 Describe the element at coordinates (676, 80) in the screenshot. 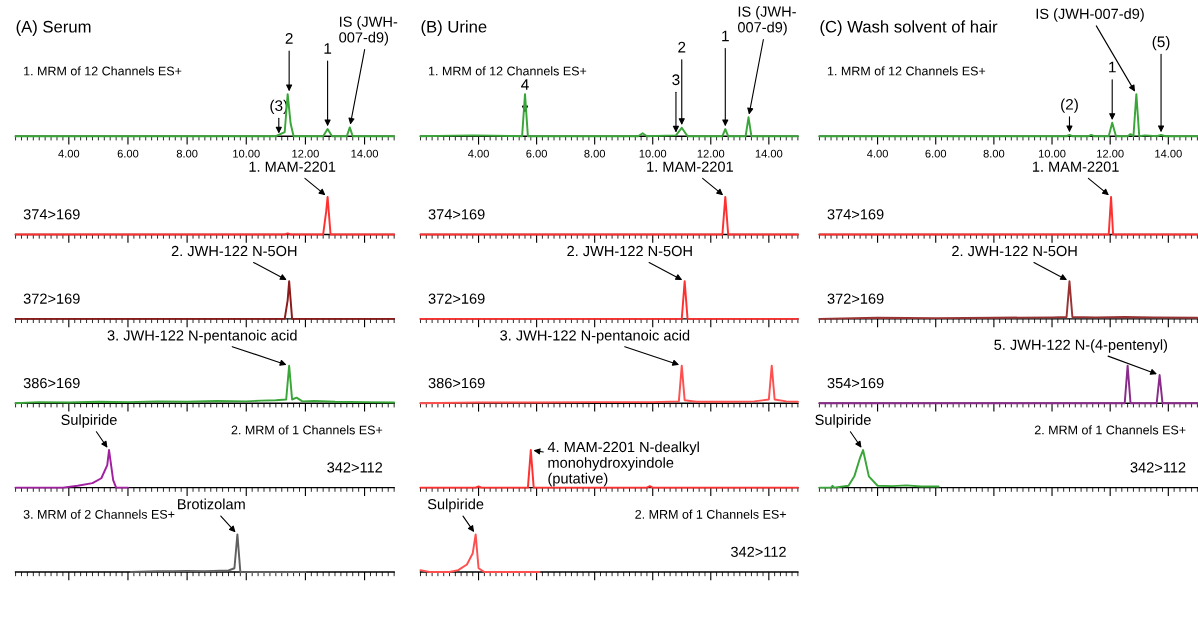

I see `annotation: 3` at that location.